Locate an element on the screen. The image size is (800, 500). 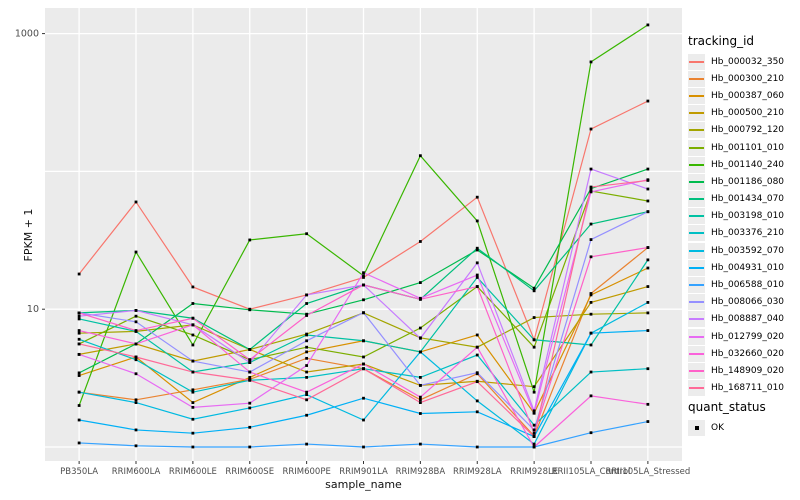
point-marker-icon is located at coordinates (696, 427).